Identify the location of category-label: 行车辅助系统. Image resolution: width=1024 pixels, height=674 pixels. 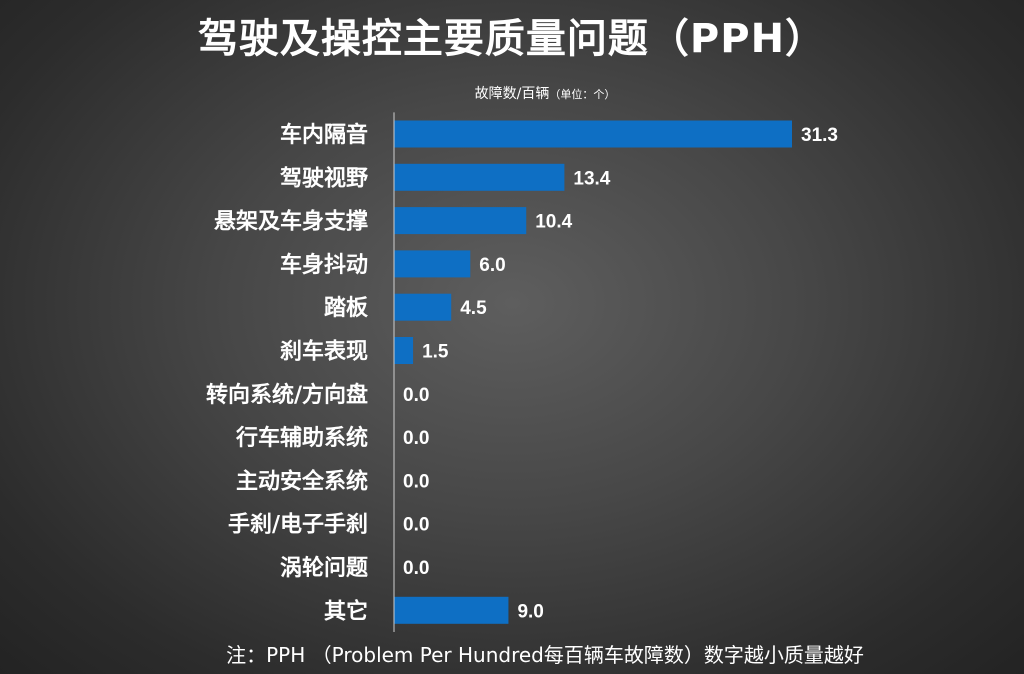
(301, 438).